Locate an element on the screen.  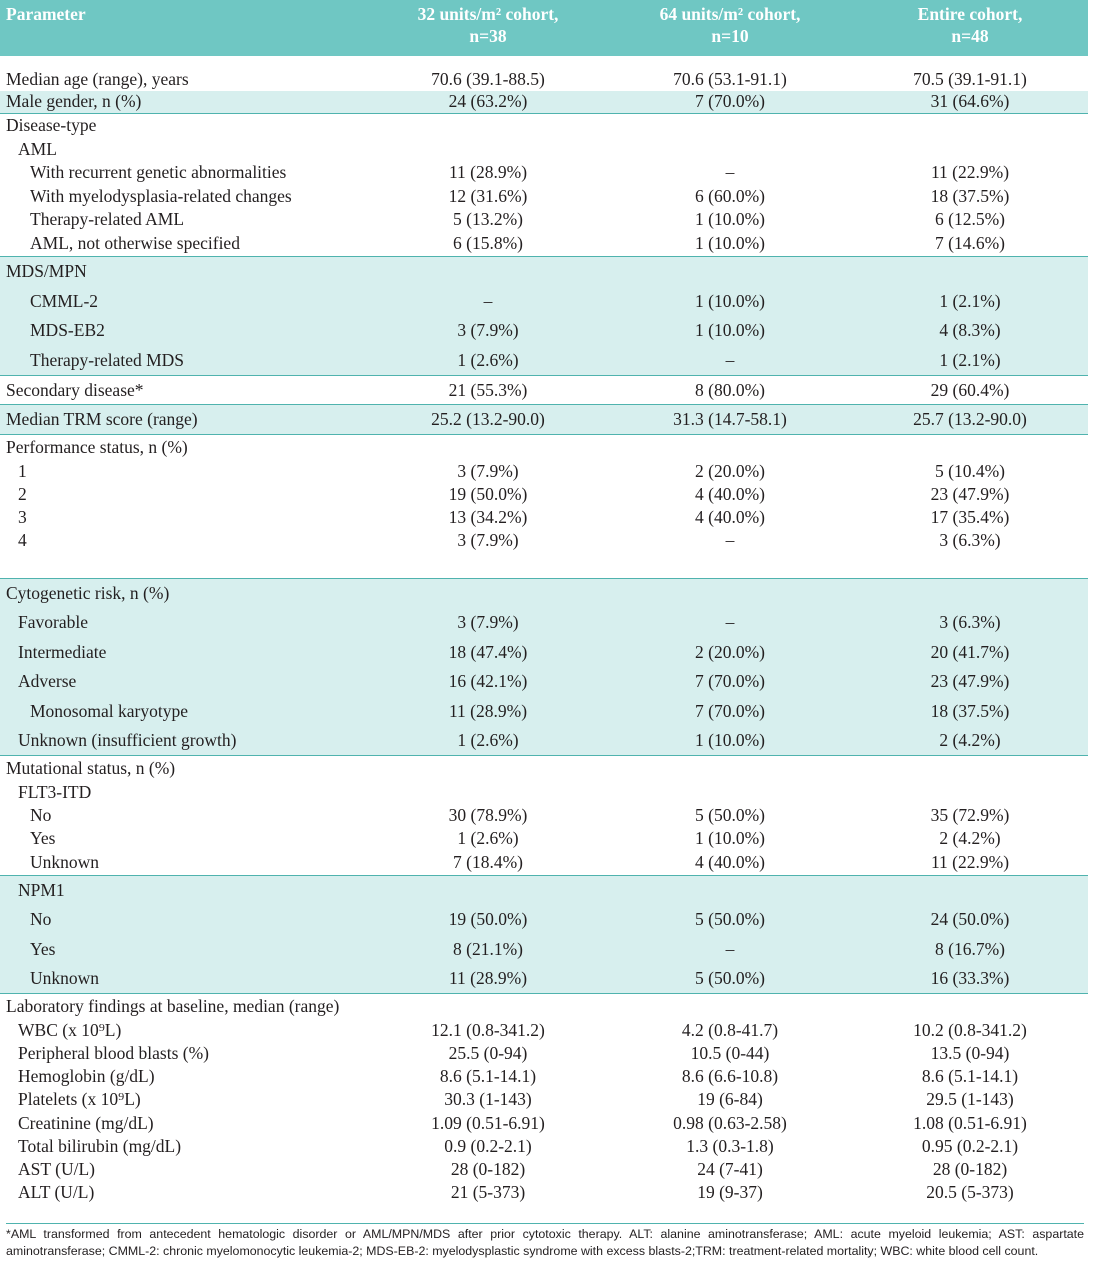
table-row: CMML-2–1 (10.0%) 1 (2.1%) is located at coordinates (544, 301).